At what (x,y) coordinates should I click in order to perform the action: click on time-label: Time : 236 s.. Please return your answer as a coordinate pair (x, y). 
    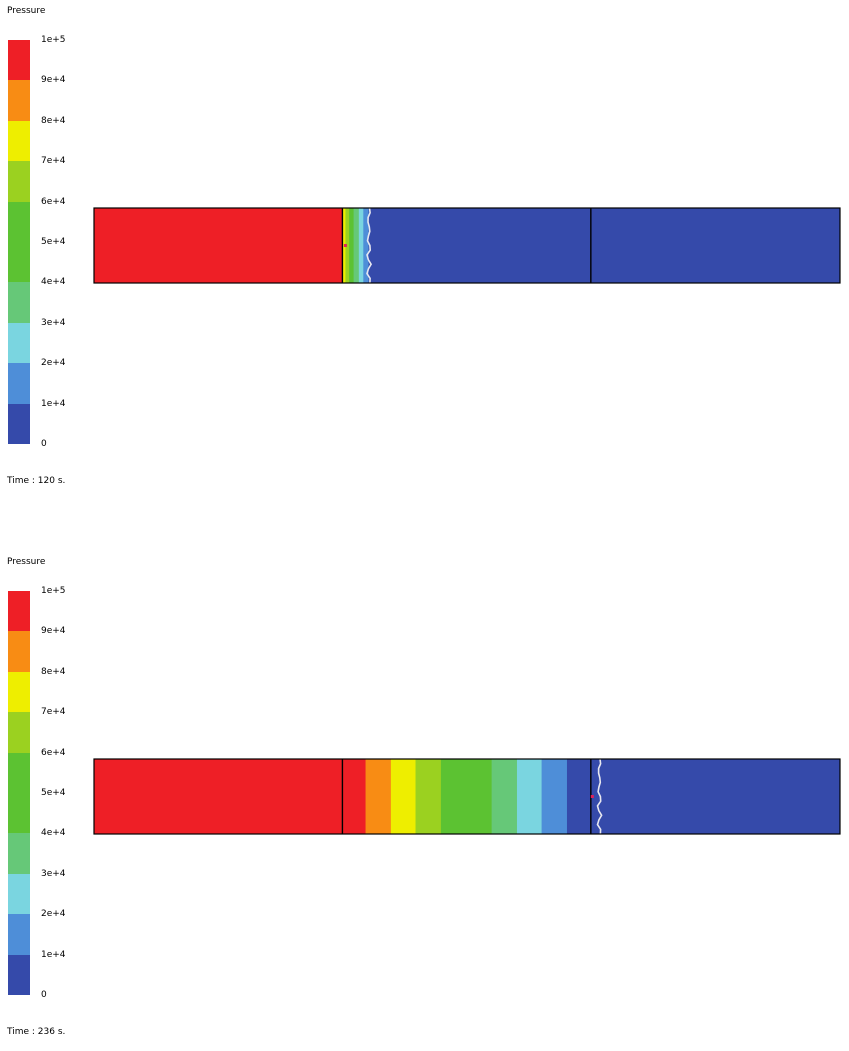
    Looking at the image, I should click on (36, 1032).